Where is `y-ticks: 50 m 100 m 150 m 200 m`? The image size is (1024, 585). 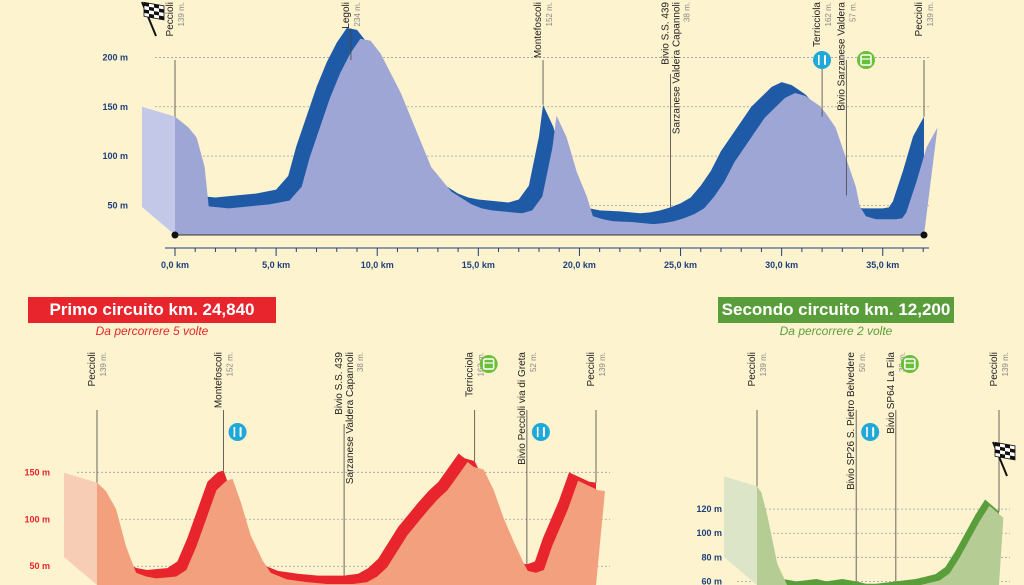
y-ticks: 50 m 100 m 150 m 200 m is located at coordinates (115, 131).